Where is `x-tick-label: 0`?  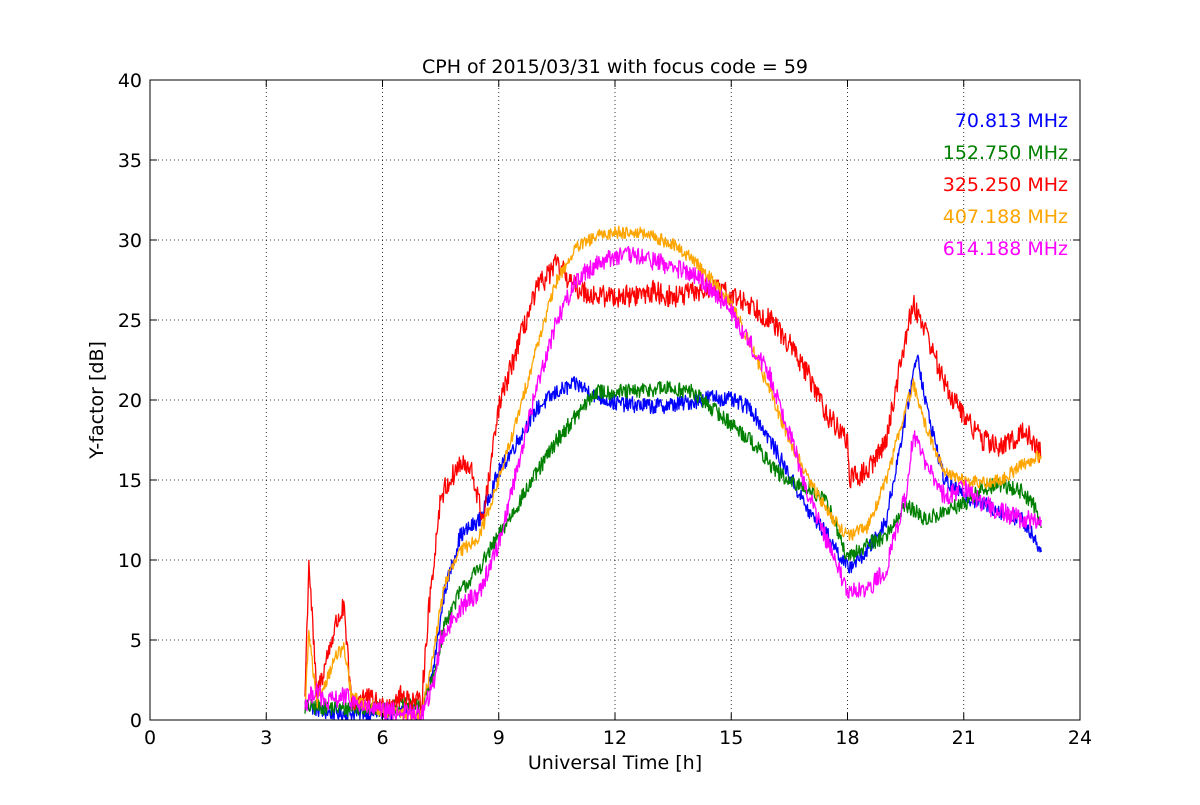
x-tick-label: 0 is located at coordinates (150, 738).